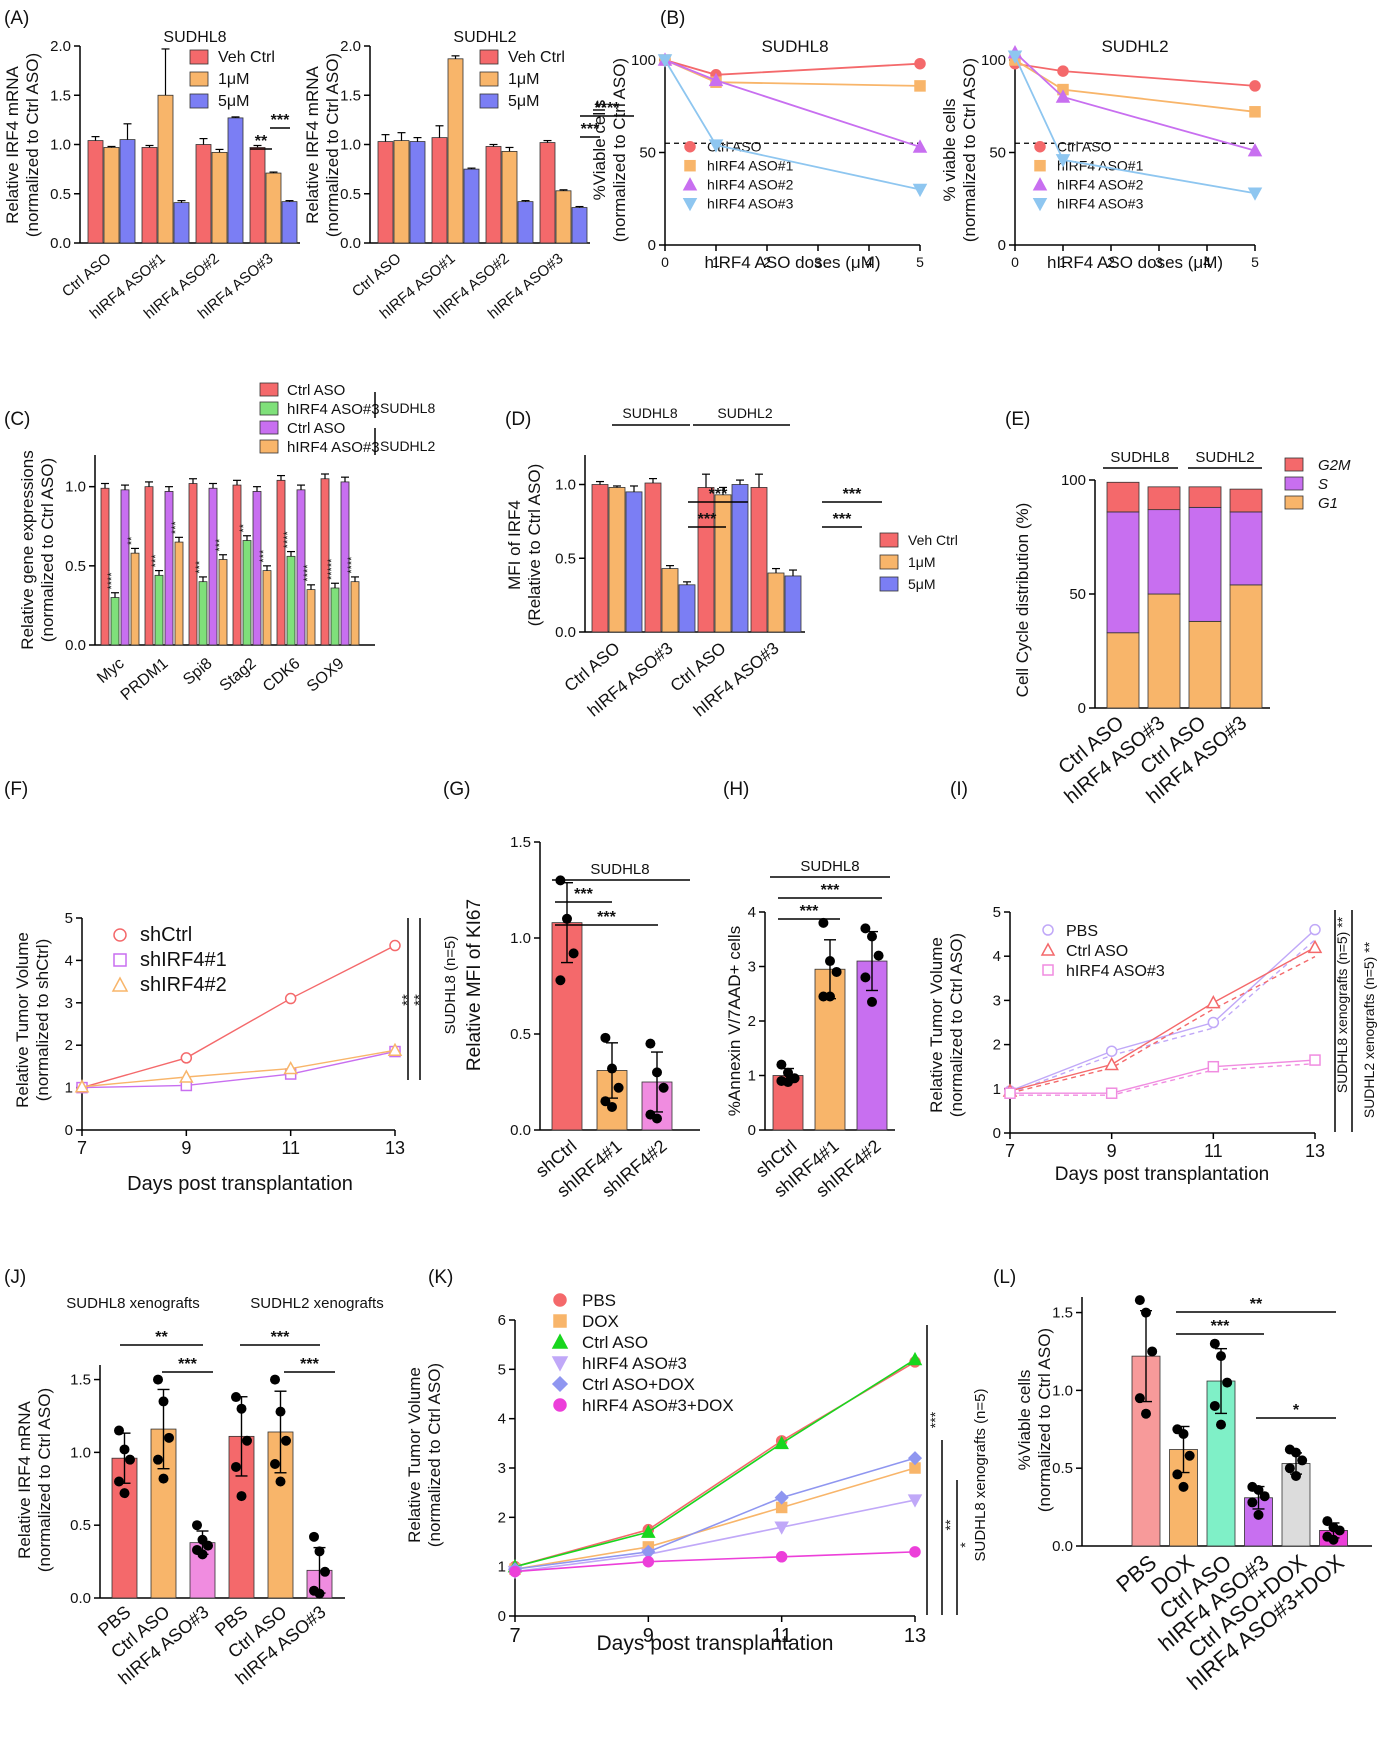  What do you see at coordinates (734, 1021) in the screenshot?
I see `y-axis-label: %Annexin V/7AAD+ cells` at bounding box center [734, 1021].